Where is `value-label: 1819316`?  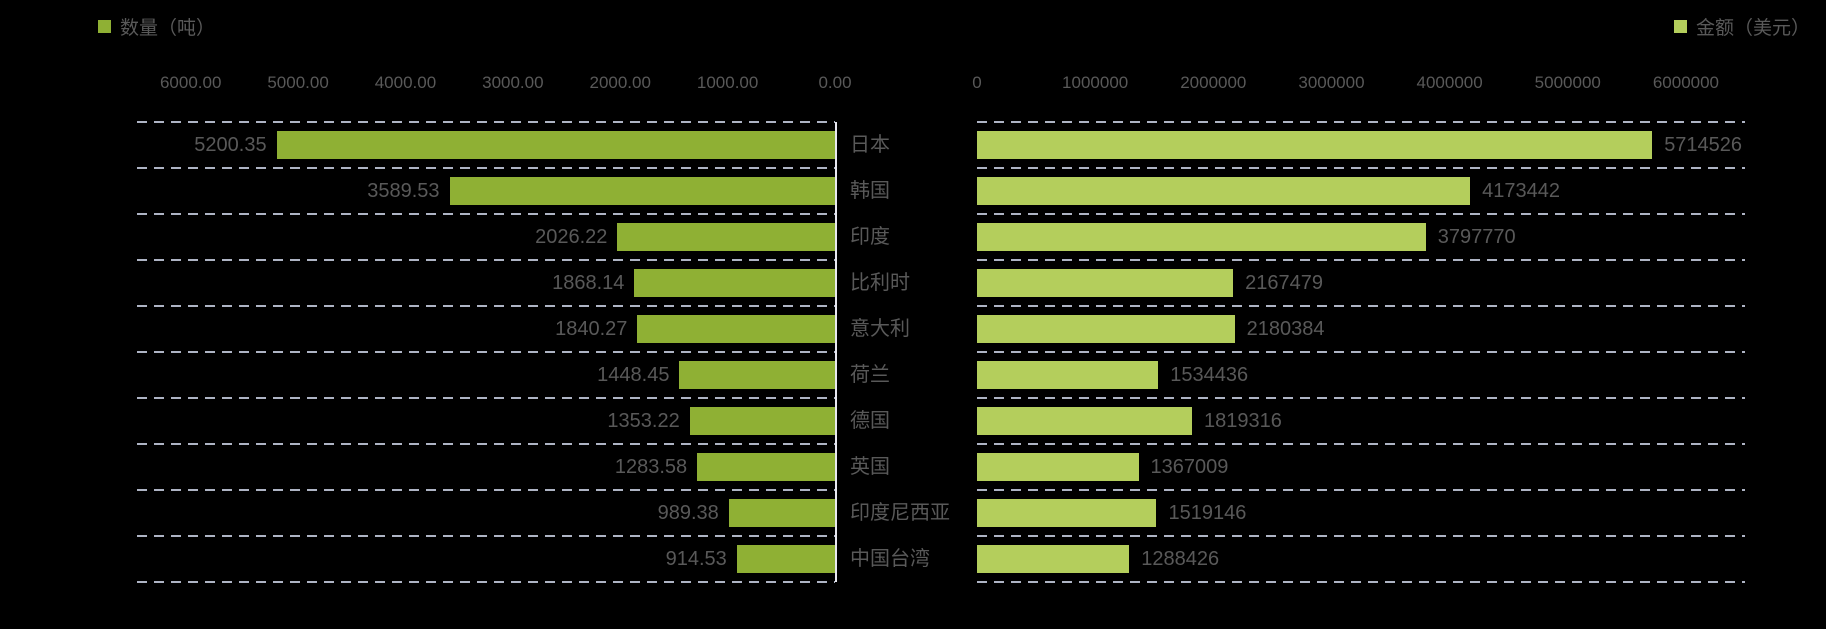
value-label: 1819316 is located at coordinates (1242, 421).